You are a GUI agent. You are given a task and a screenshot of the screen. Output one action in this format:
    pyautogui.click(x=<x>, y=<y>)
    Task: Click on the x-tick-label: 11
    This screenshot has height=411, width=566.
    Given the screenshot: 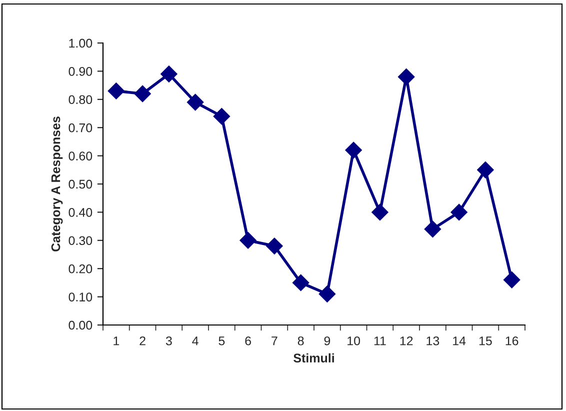 What is the action you would take?
    pyautogui.click(x=380, y=341)
    